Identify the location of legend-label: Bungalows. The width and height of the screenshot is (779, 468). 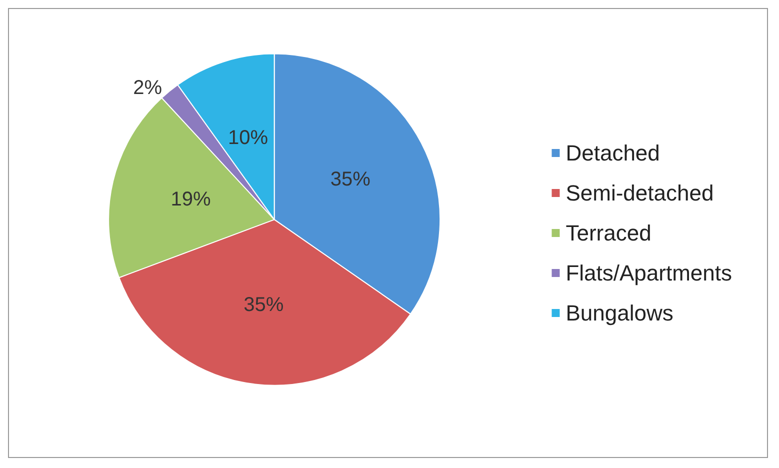
(620, 313).